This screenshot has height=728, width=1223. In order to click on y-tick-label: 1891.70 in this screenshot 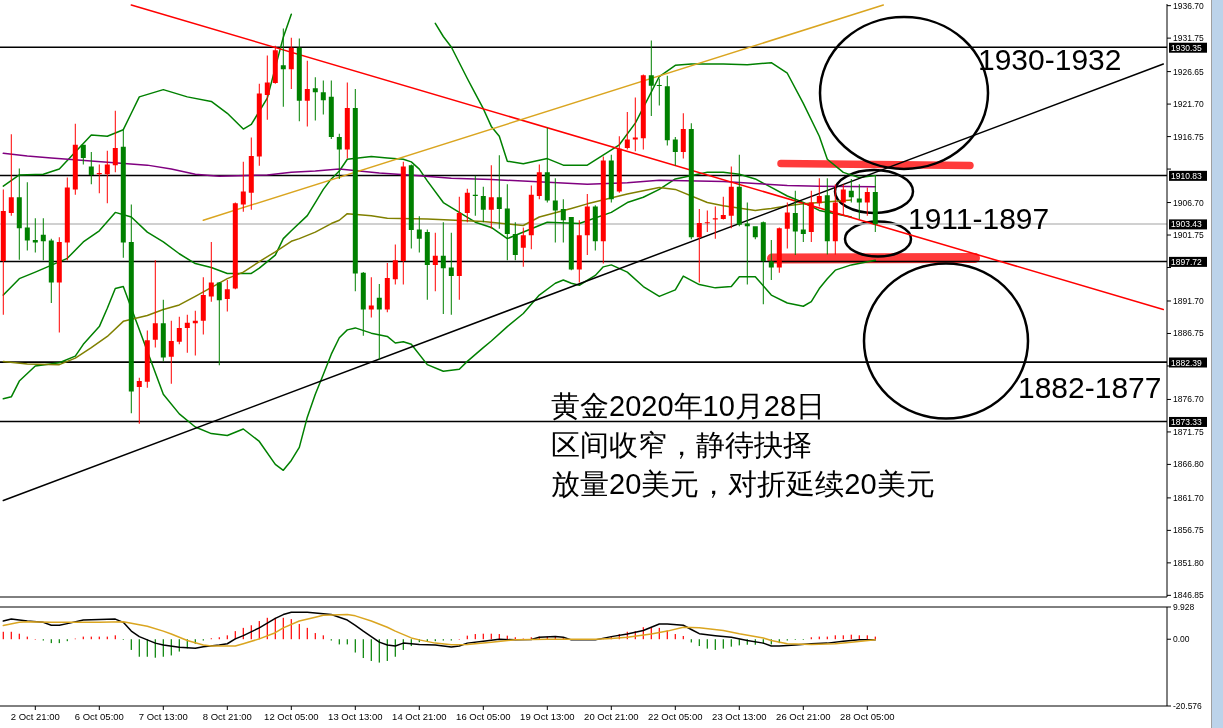, I will do `click(1188, 300)`.